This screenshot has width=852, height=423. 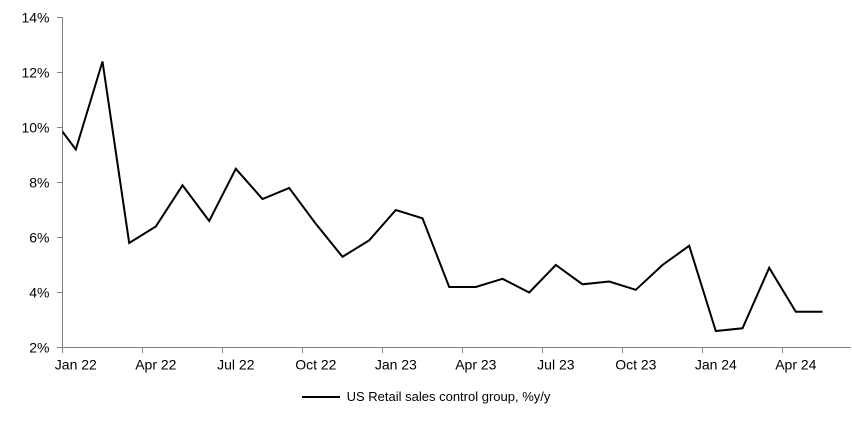 I want to click on x-axis-label: Jan 22, so click(x=76, y=365).